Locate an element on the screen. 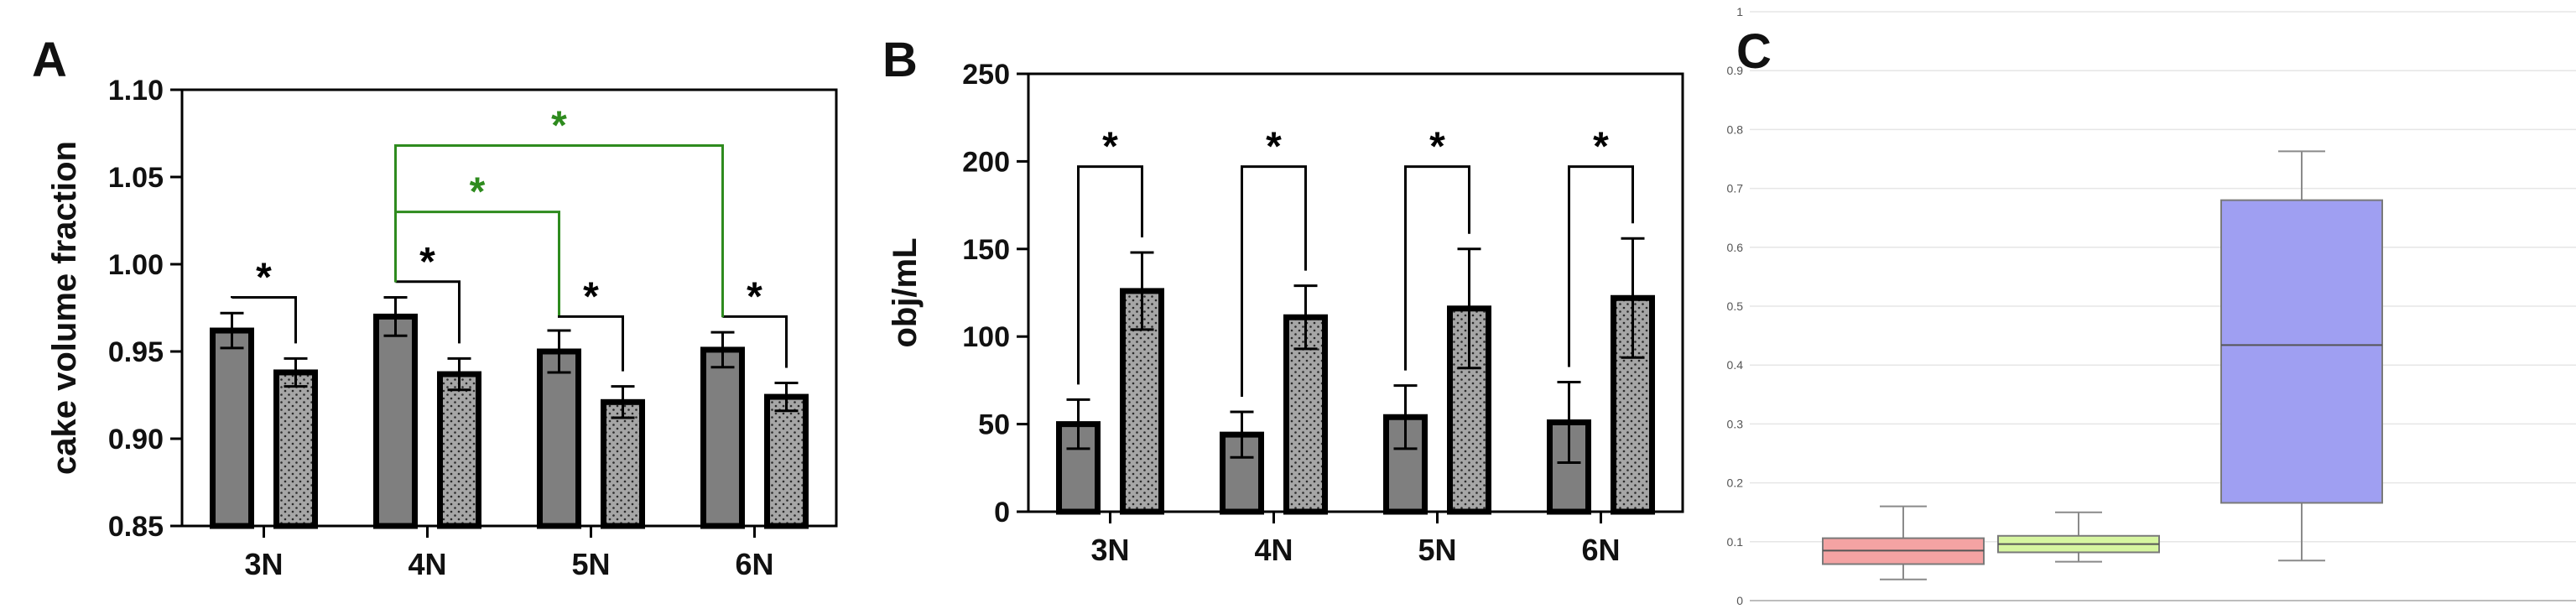  y-axis-label: obj/mL is located at coordinates (905, 292).